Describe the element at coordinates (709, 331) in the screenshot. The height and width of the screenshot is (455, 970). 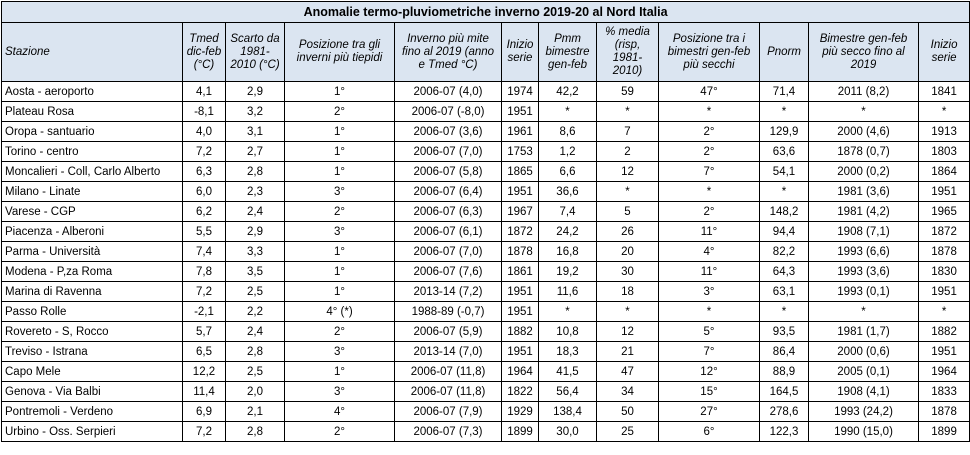
I see `cell-posizione-secchi: 5°` at that location.